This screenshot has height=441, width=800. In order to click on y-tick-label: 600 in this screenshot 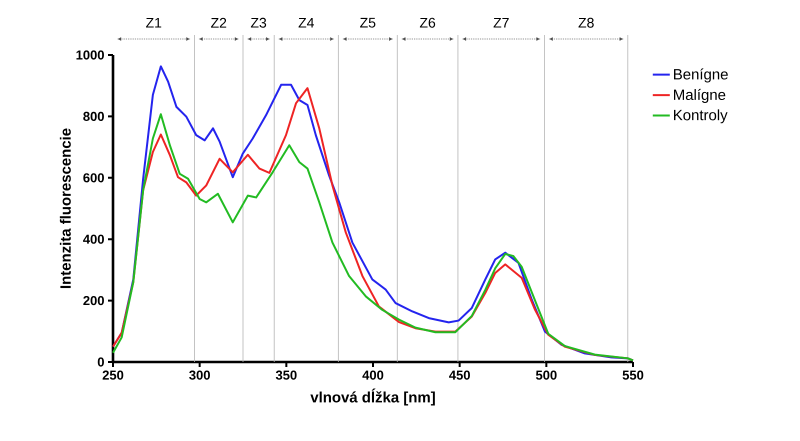, I will do `click(93, 177)`.